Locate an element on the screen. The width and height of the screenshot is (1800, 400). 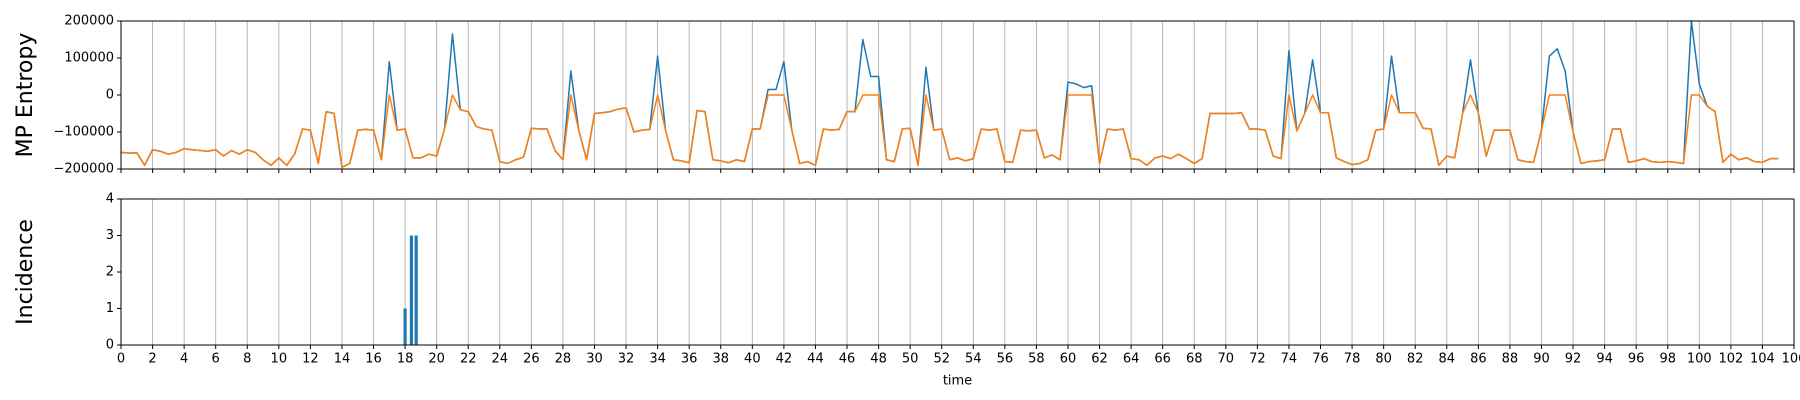
x-tick-label: 104 is located at coordinates (1762, 359).